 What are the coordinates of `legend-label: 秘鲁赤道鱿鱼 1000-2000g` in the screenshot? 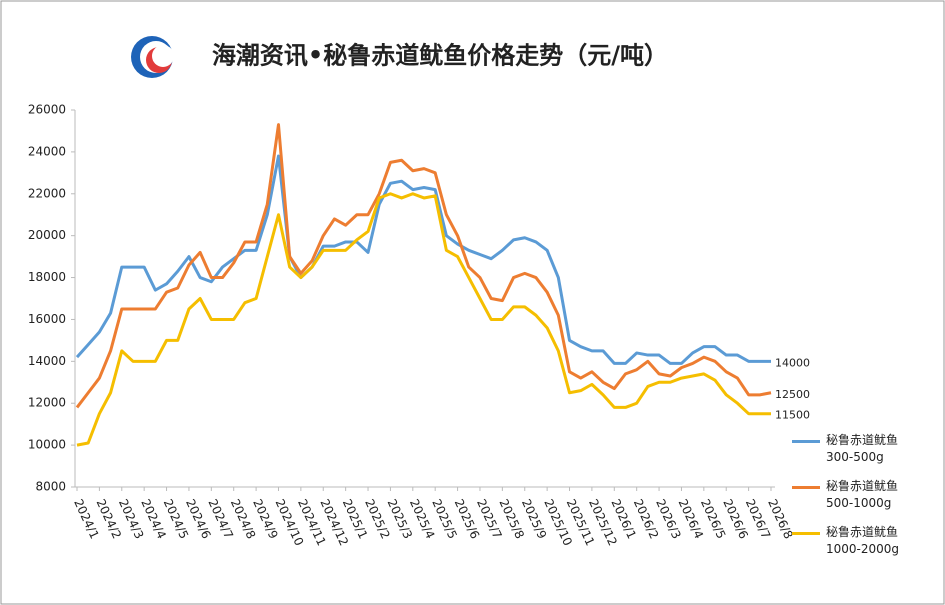 It's located at (863, 540).